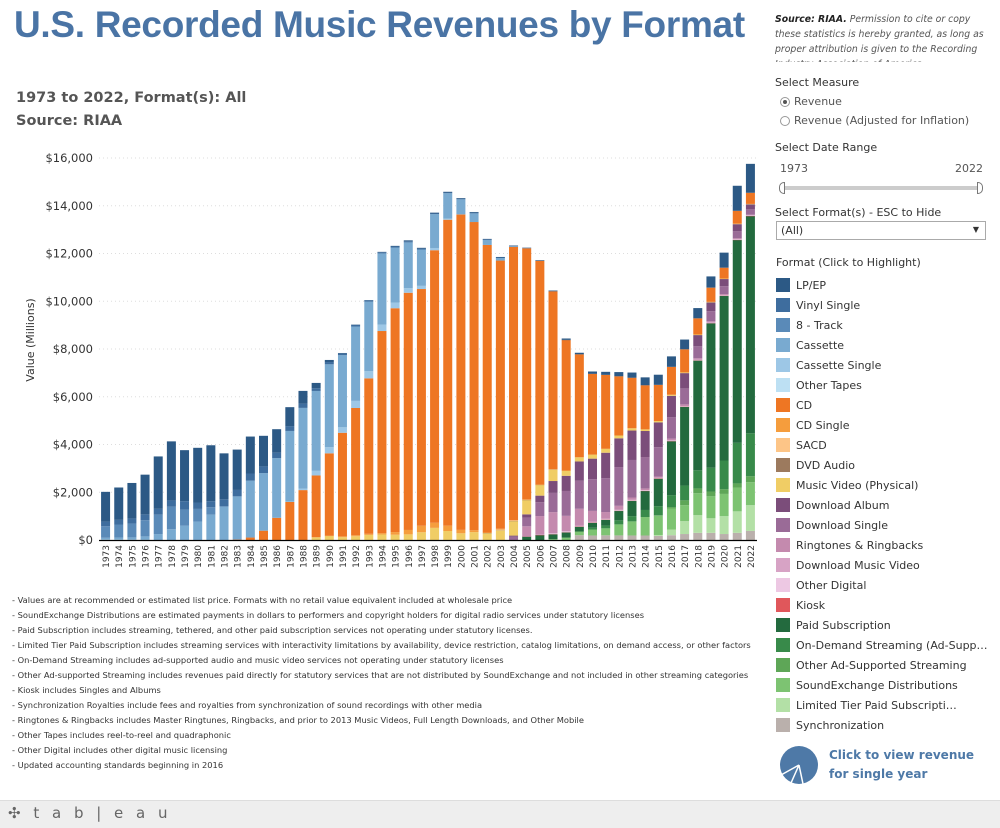  Describe the element at coordinates (882, 685) in the screenshot. I see `legend-item: SoundExchange Distributions` at that location.